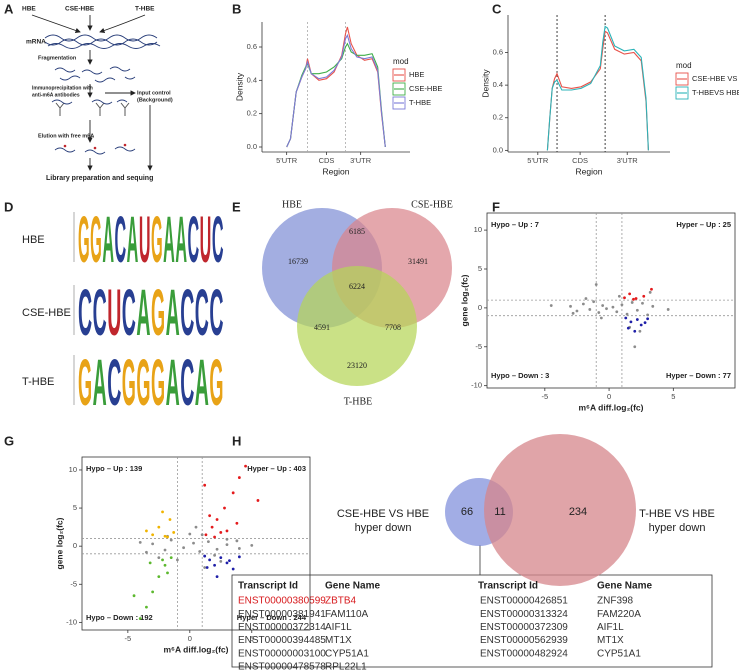 The height and width of the screenshot is (670, 739). I want to click on y-tick-label: -5, so click(478, 346).